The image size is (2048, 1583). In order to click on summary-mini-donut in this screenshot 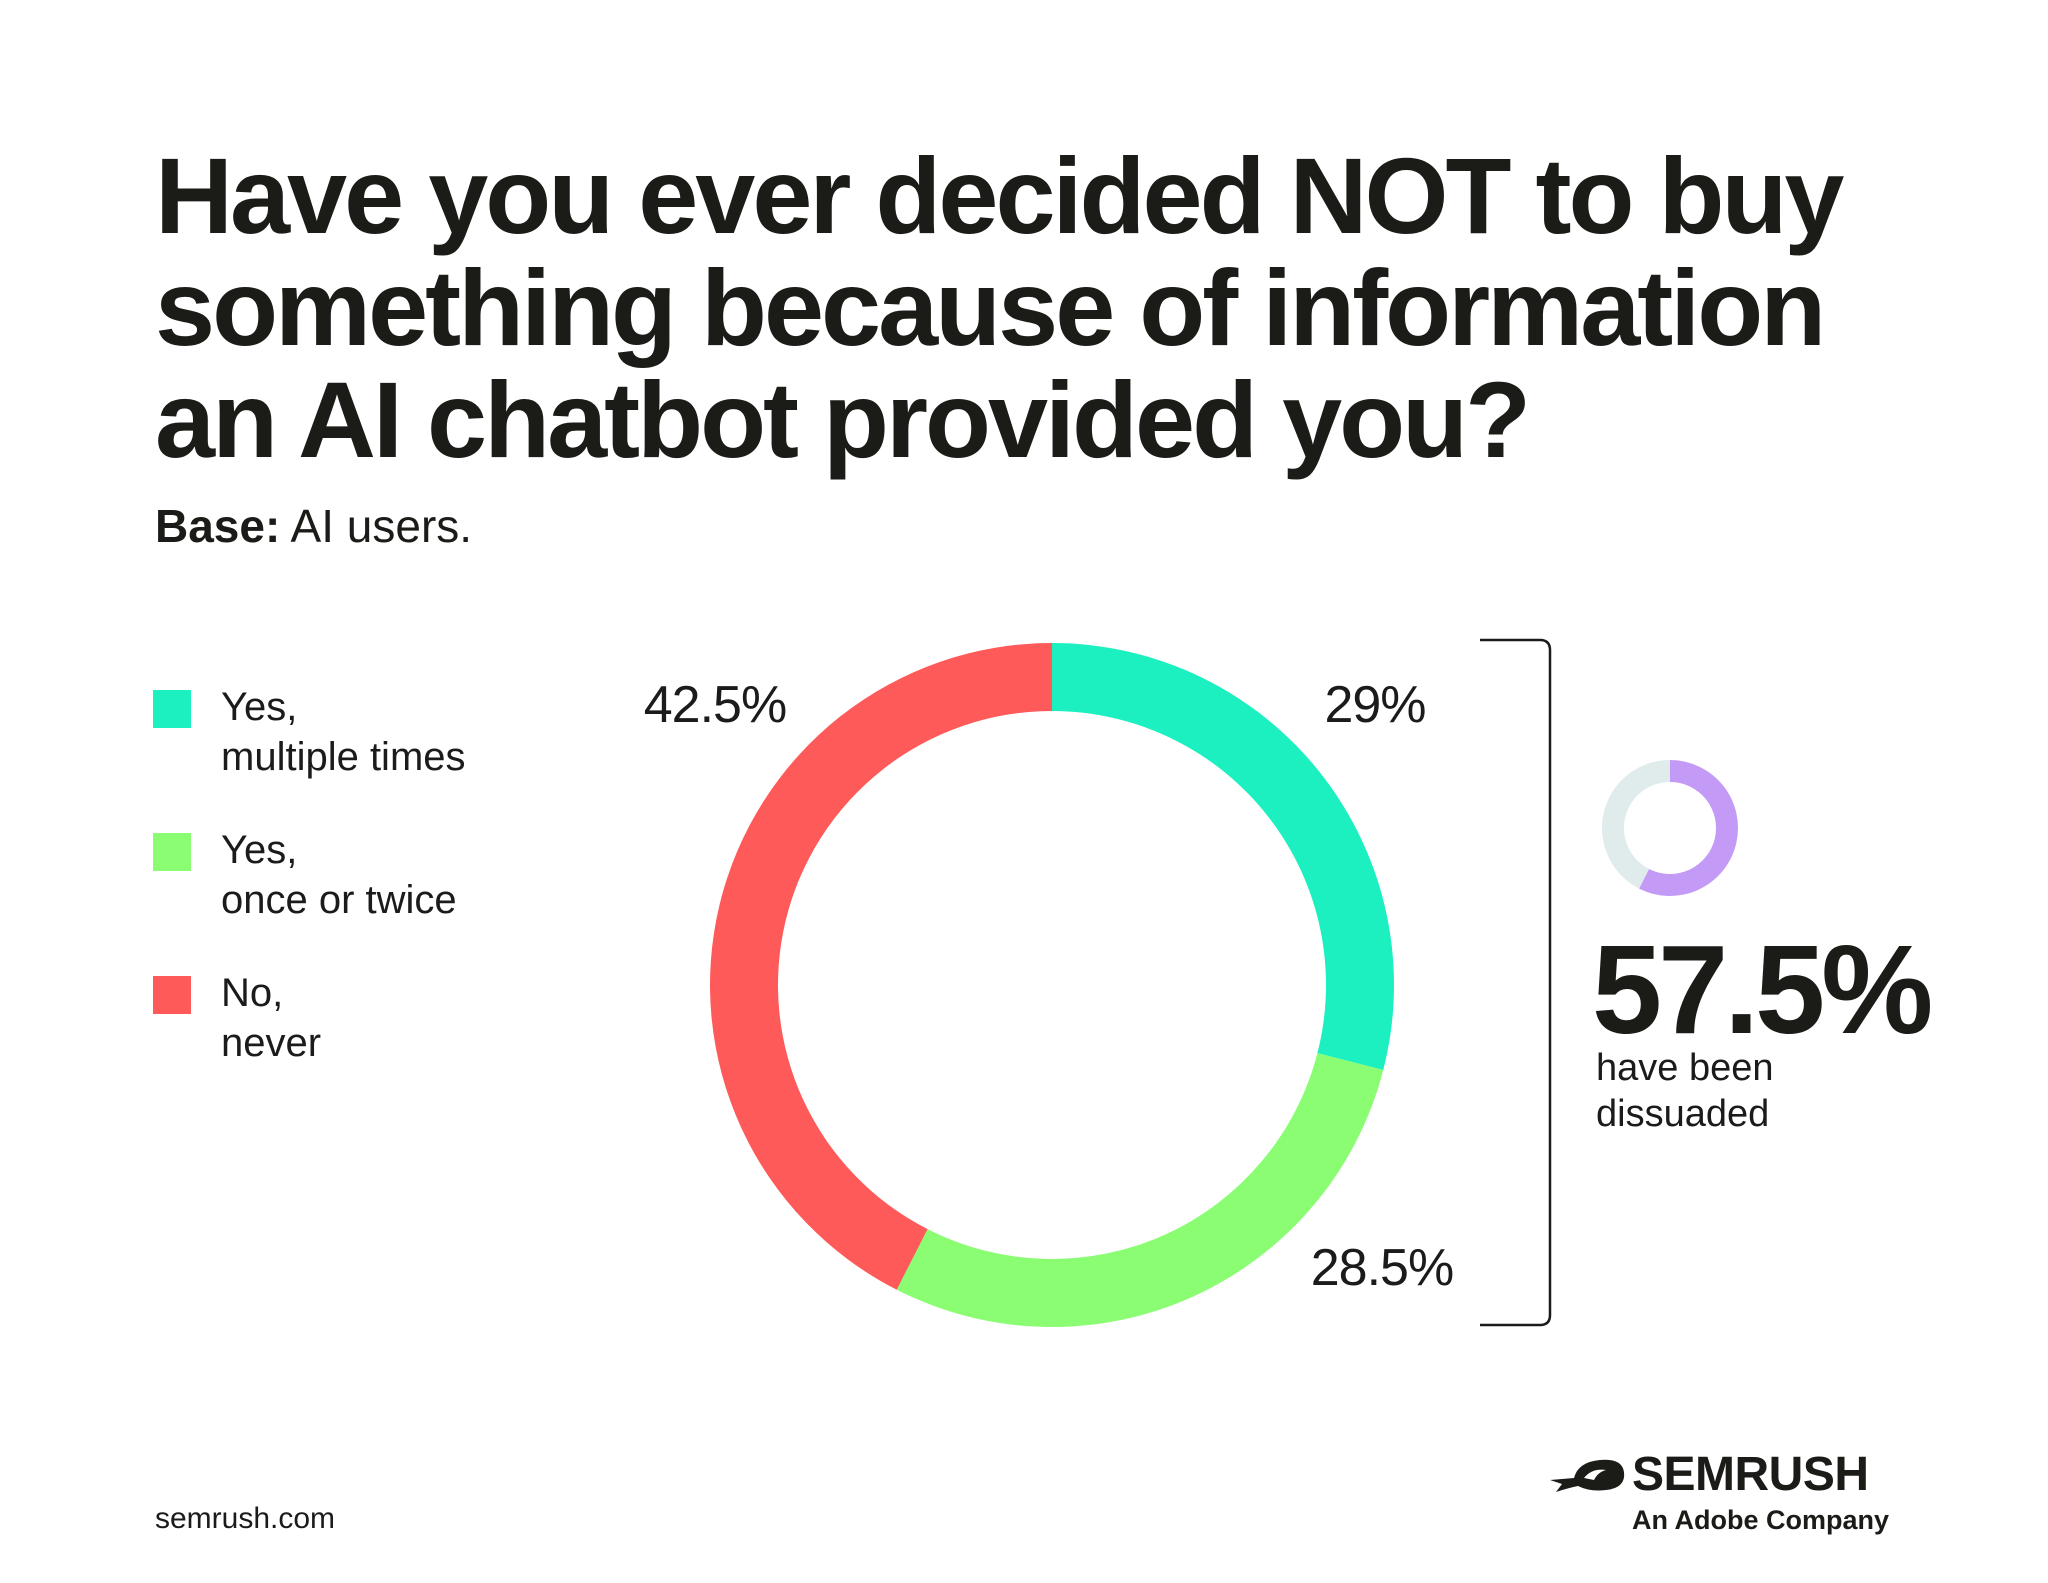, I will do `click(1670, 828)`.